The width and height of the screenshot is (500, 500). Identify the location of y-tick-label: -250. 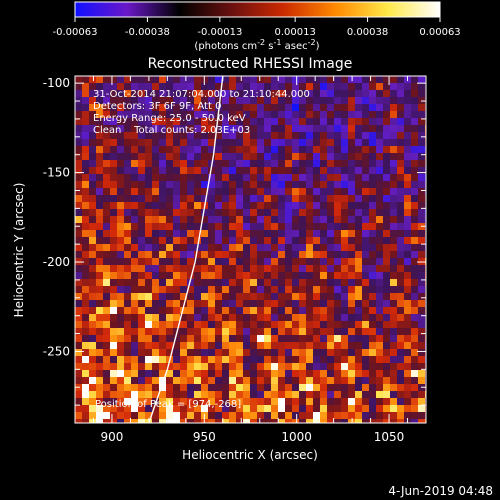
(56, 351).